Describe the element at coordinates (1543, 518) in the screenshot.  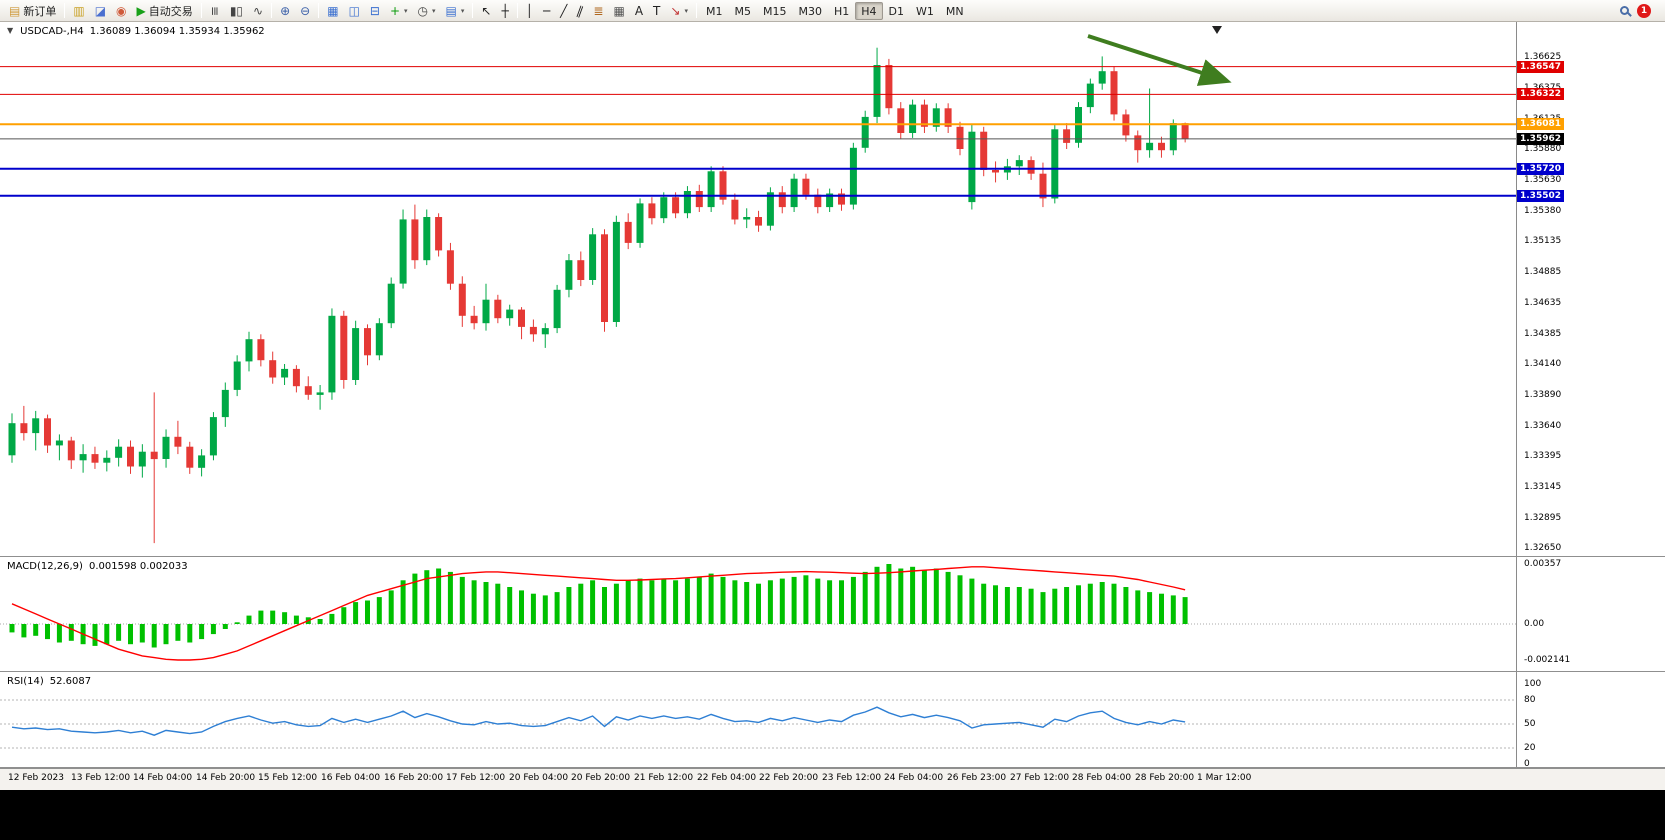
I see `price-axis-label: 1.32895` at that location.